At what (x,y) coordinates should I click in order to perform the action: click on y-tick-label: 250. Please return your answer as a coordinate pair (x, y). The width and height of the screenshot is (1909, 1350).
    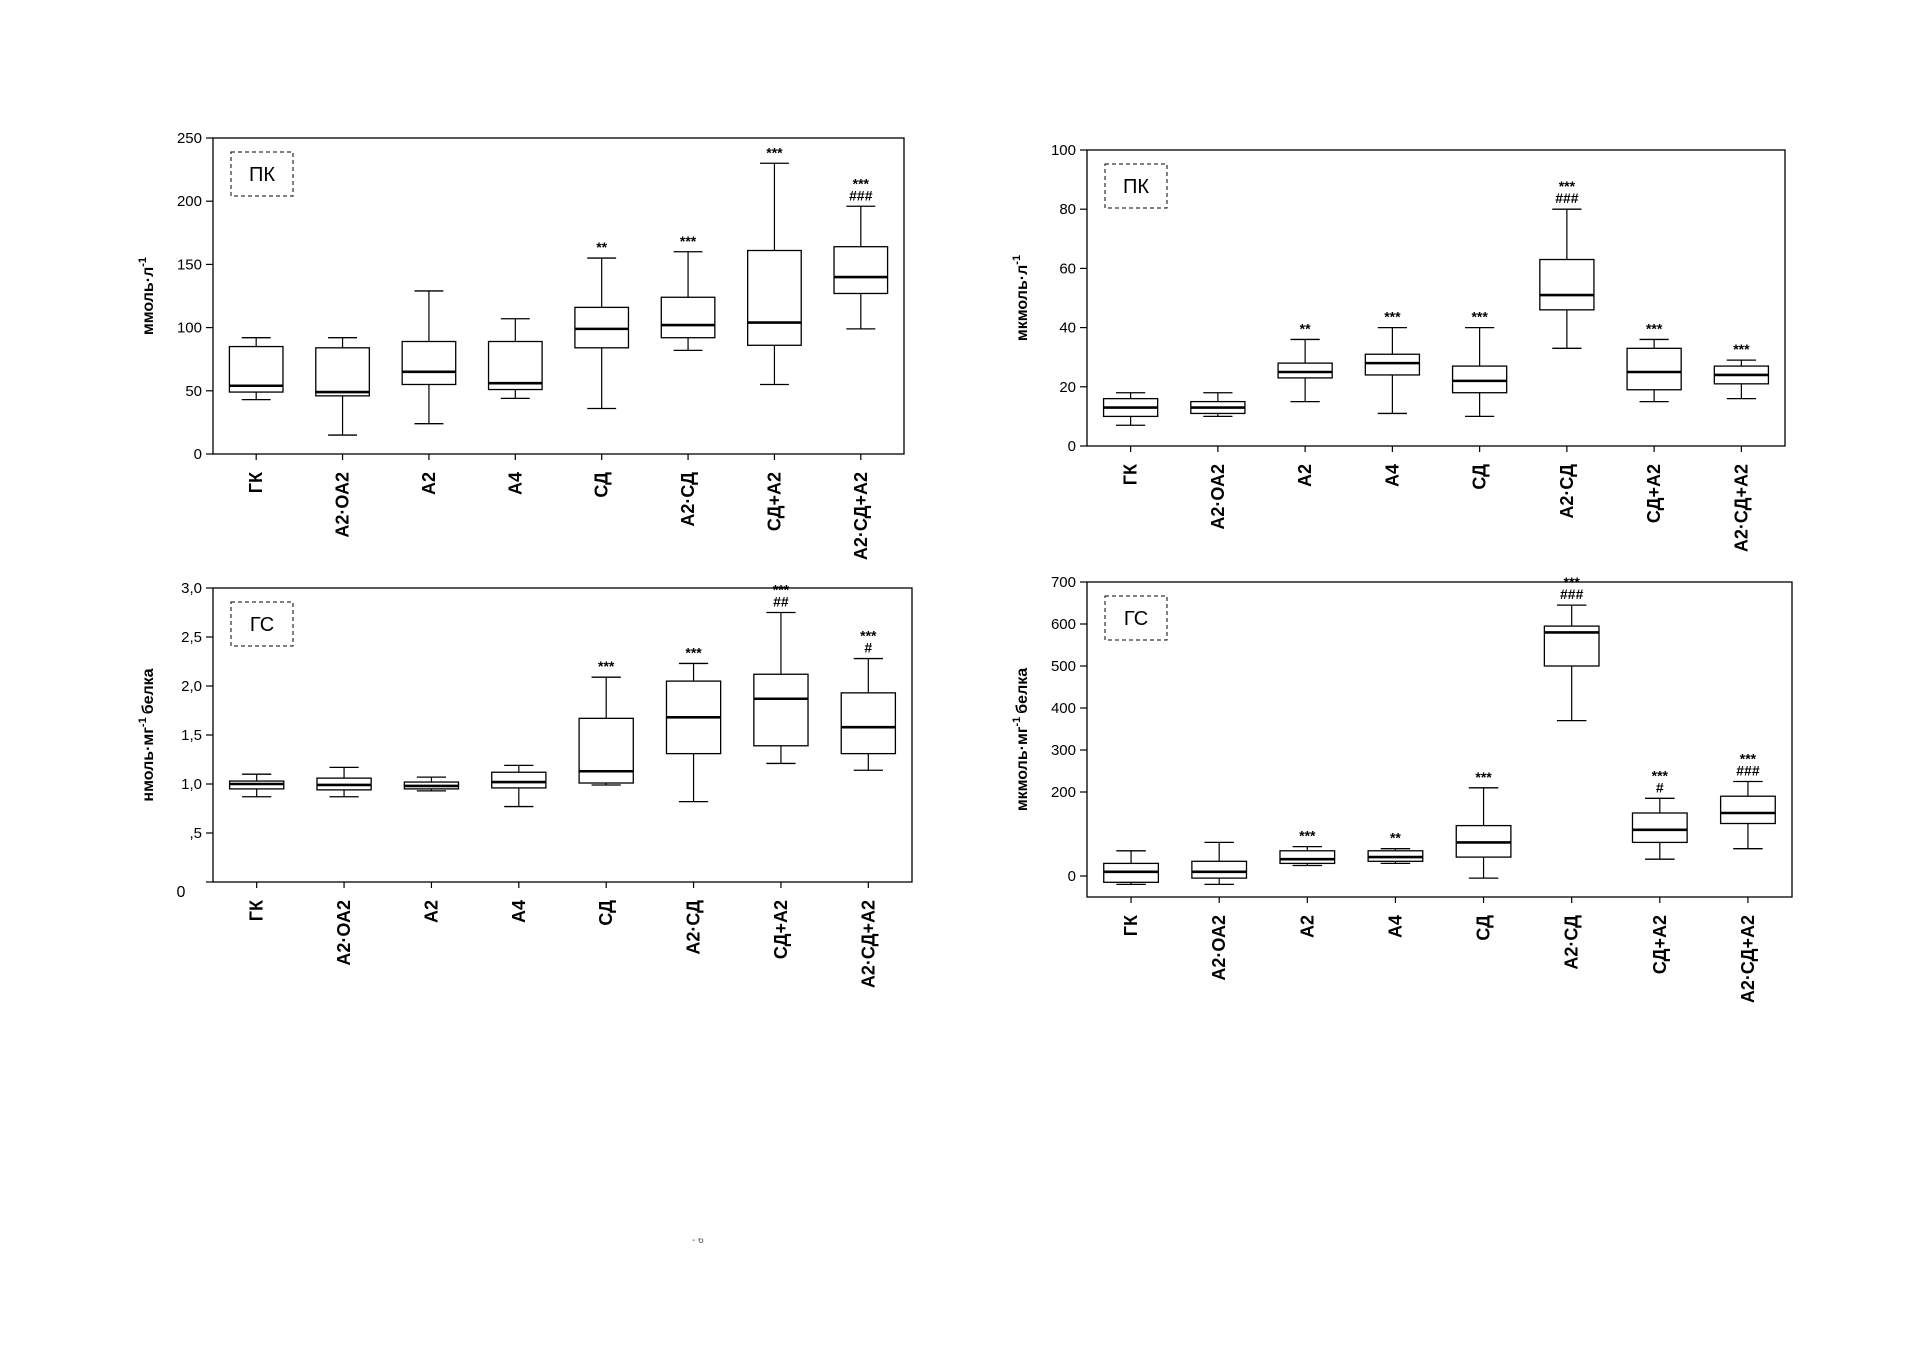
    Looking at the image, I should click on (189, 138).